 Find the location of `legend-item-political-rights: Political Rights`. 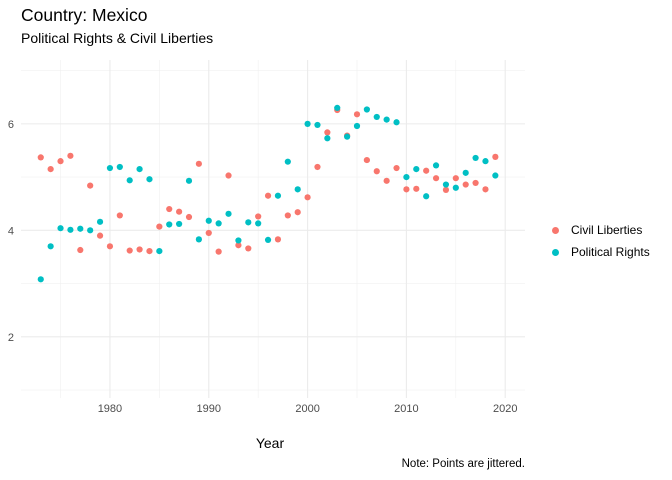

legend-item-political-rights: Political Rights is located at coordinates (601, 252).